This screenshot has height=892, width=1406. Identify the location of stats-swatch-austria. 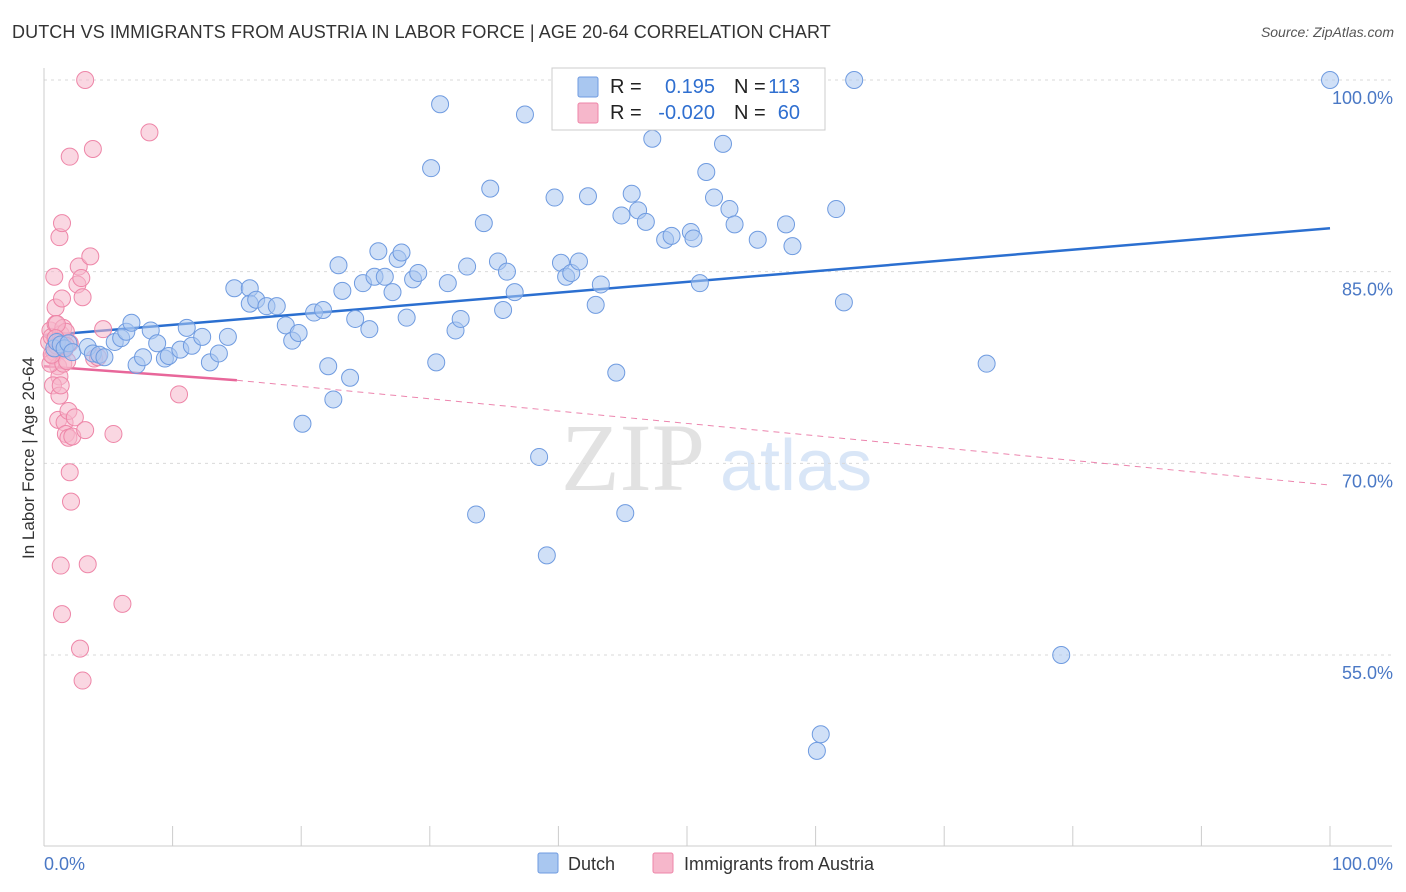
(588, 113).